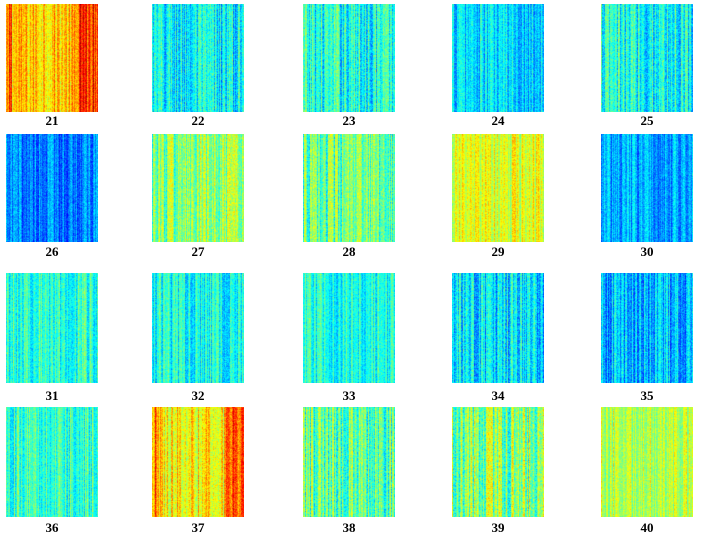 This screenshot has height=540, width=720. What do you see at coordinates (647, 395) in the screenshot?
I see `panel-label: 35` at bounding box center [647, 395].